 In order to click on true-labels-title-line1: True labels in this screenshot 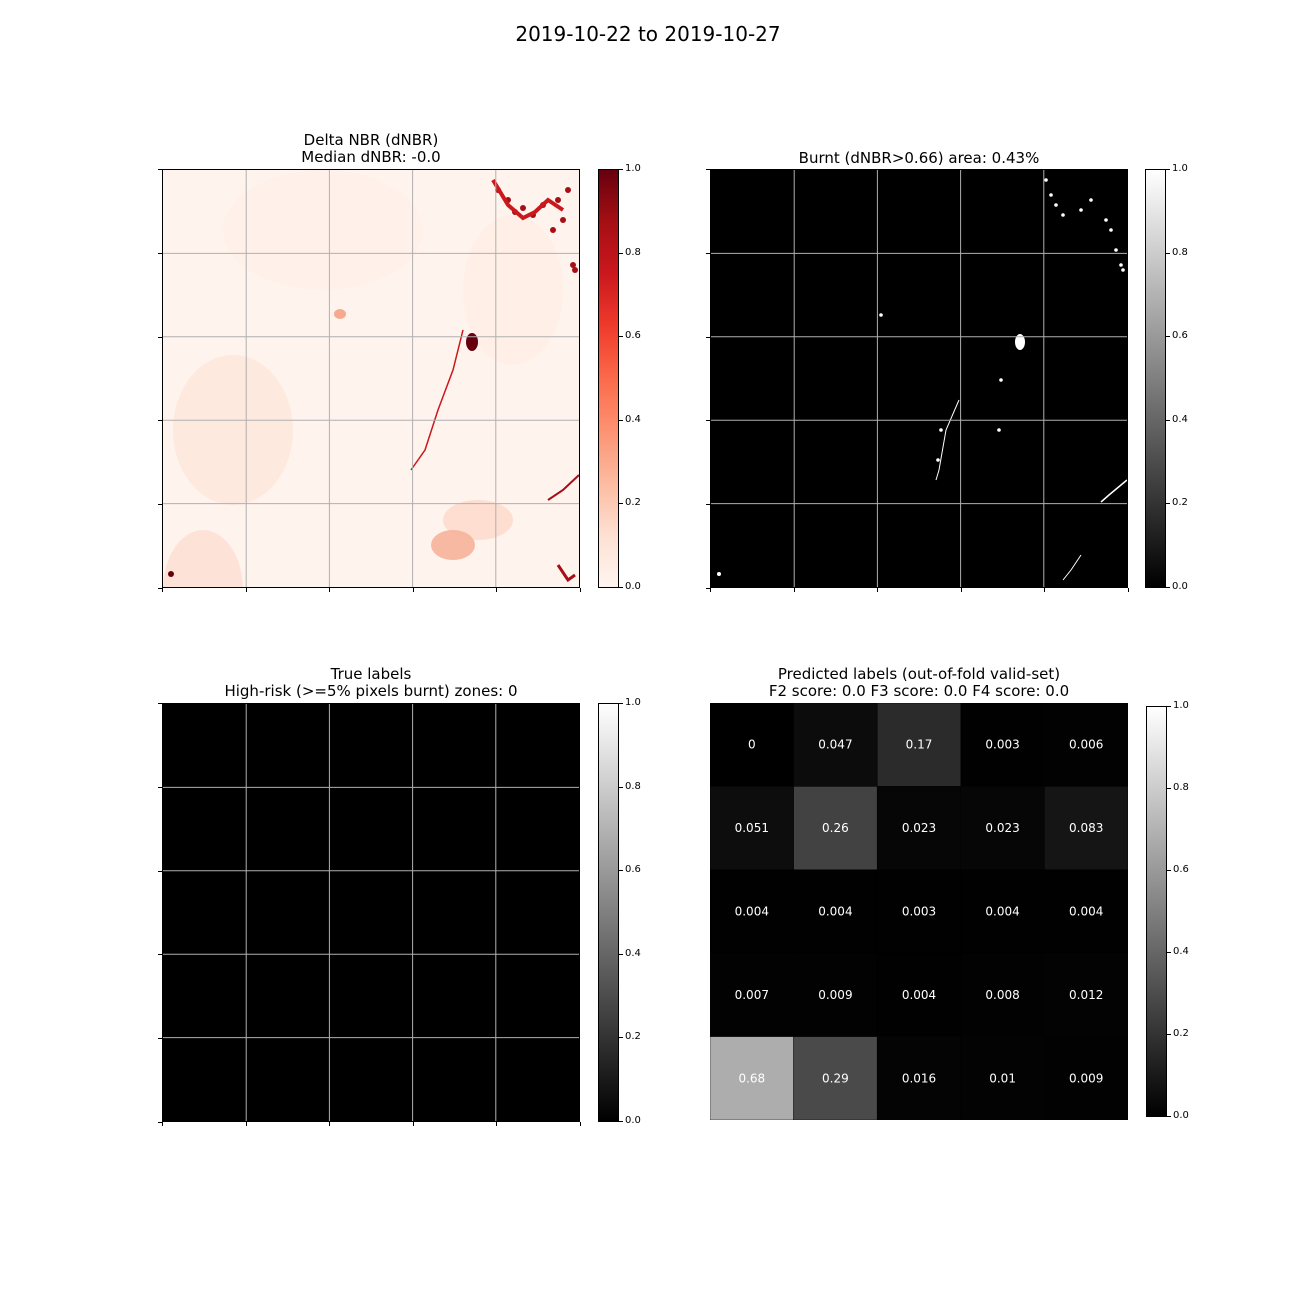, I will do `click(371, 674)`.